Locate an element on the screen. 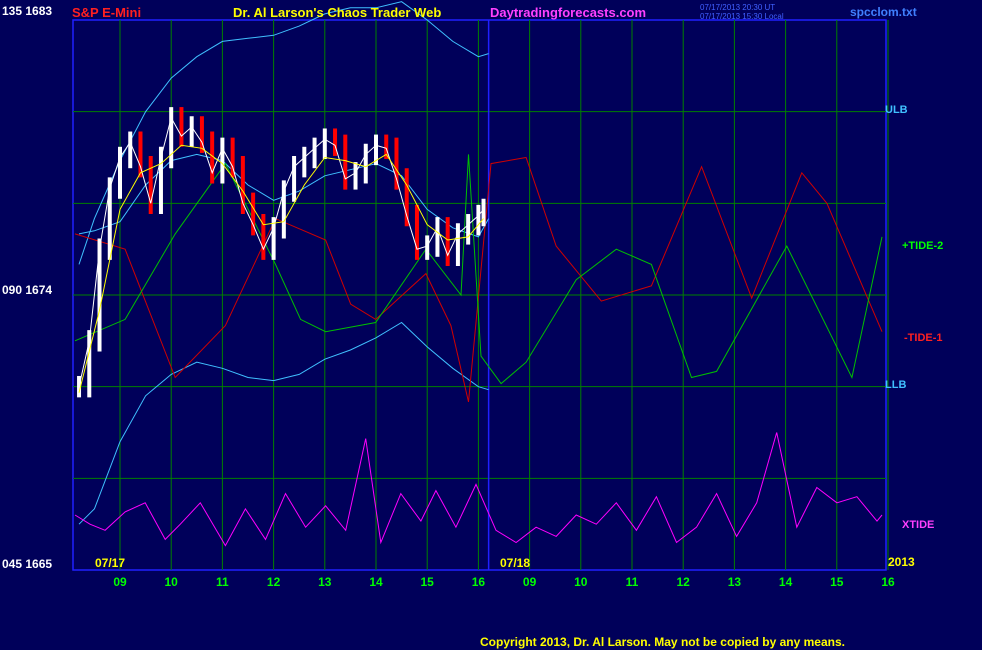 This screenshot has width=982, height=650. xtide-line is located at coordinates (478, 489).